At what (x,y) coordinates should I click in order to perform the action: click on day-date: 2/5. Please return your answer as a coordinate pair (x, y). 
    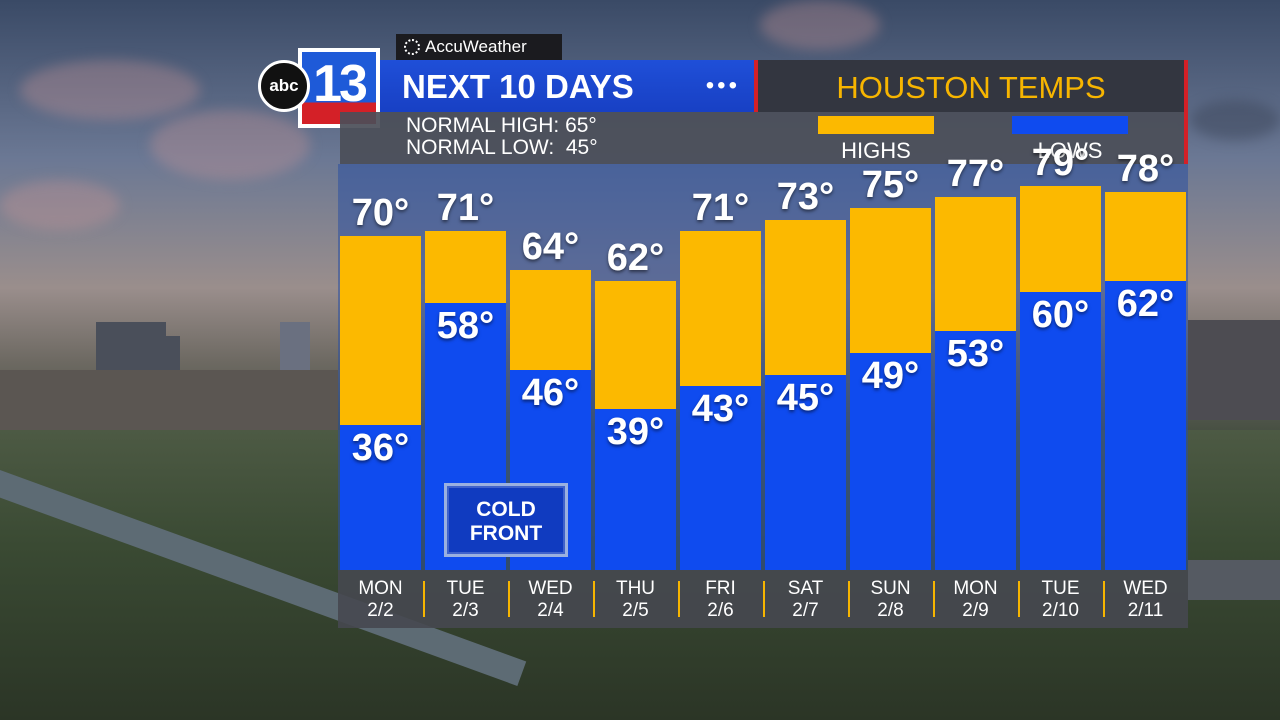
    Looking at the image, I should click on (635, 610).